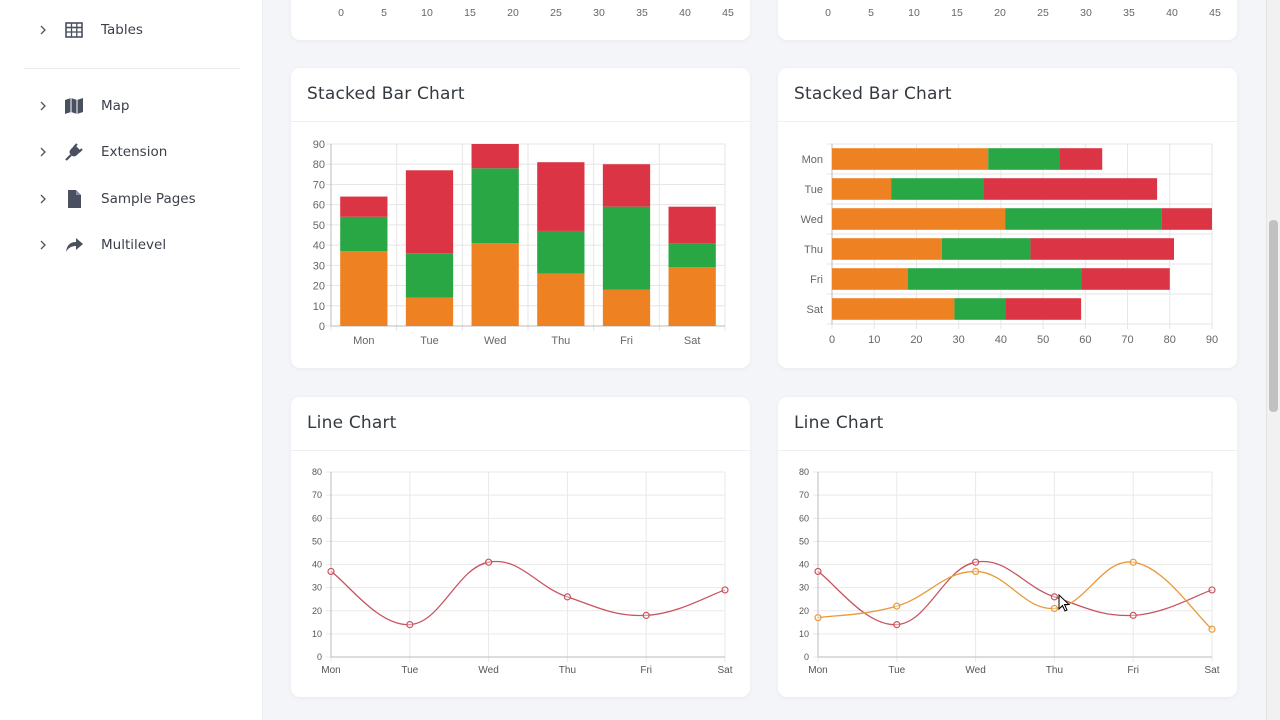 The width and height of the screenshot is (1280, 720). What do you see at coordinates (74, 152) in the screenshot?
I see `plug-icon` at bounding box center [74, 152].